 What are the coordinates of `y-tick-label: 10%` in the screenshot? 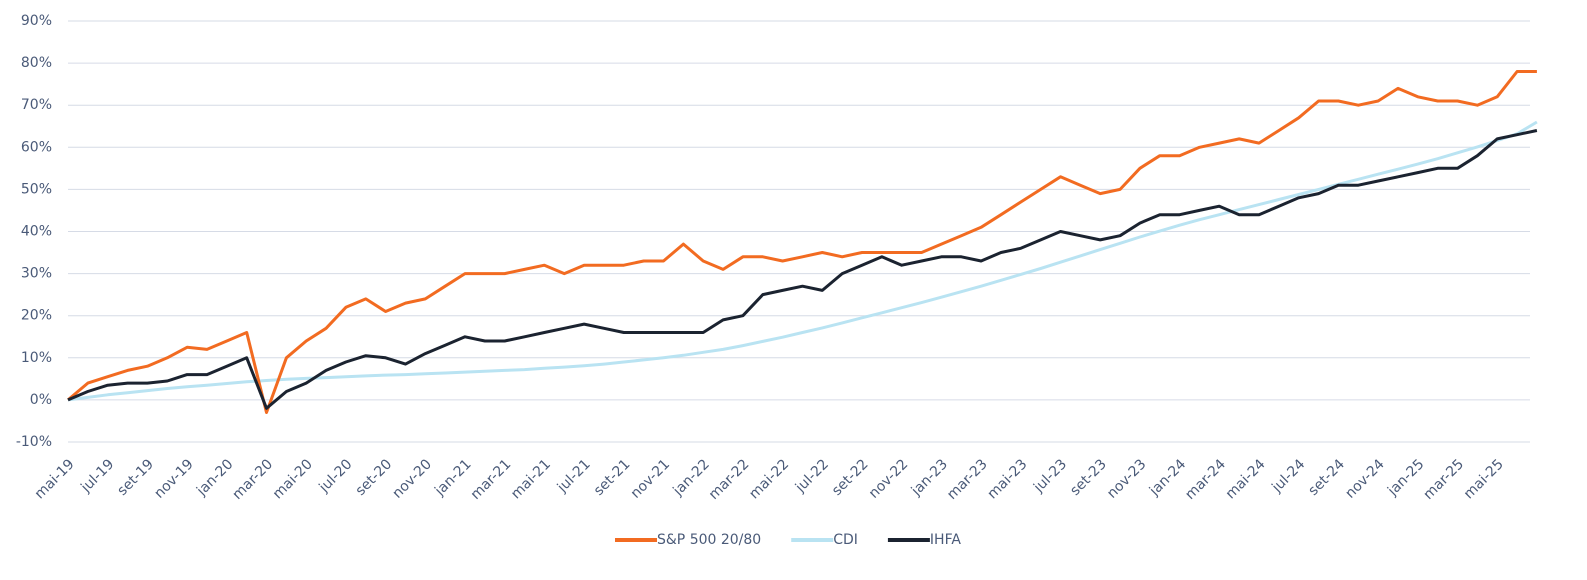 It's located at (36, 358).